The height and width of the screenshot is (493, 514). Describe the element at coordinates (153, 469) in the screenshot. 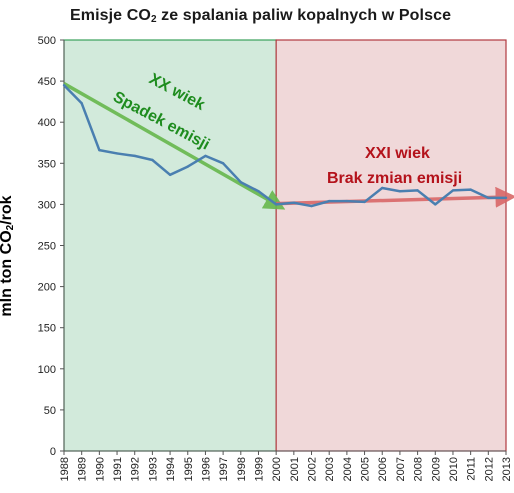

I see `x-tick-label: 1993` at that location.